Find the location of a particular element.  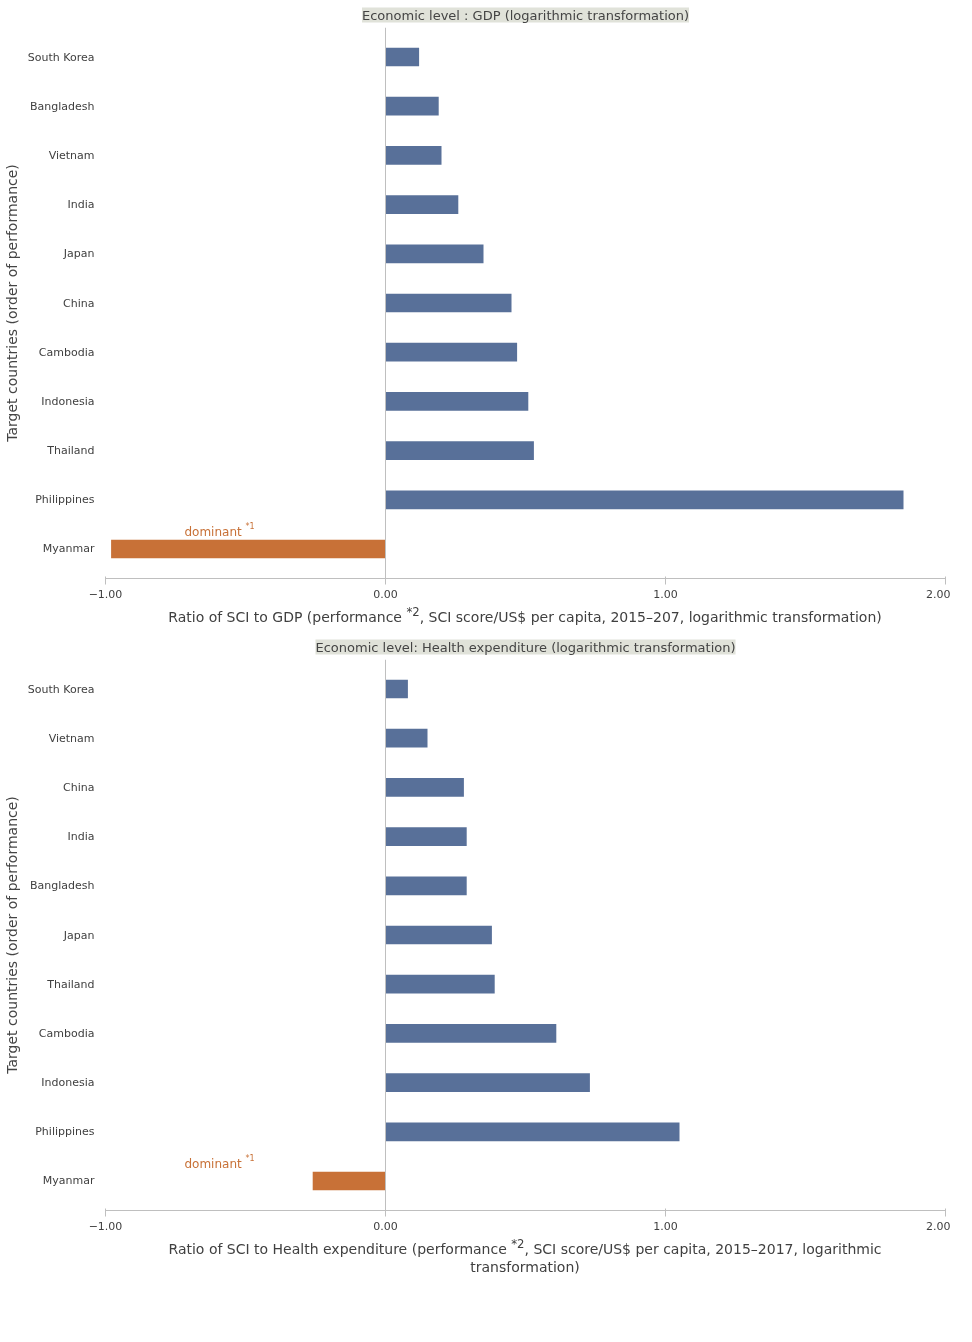

x-axis-title: Ratio of SCI to GDP (performance $^{*2}$, SCI score/US$ per capita, 2015–207, logarithmic transformation) is located at coordinates (525, 616).